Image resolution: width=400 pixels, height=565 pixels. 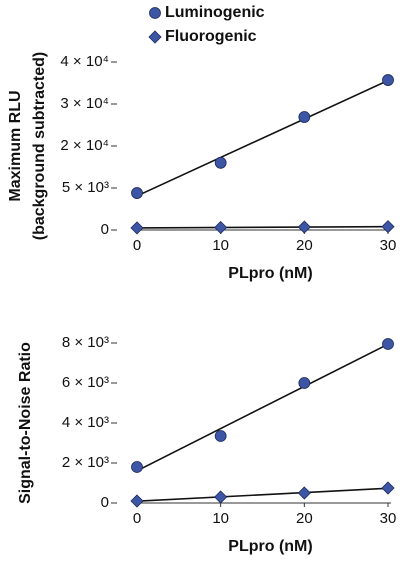 I want to click on y-tick-label: 8 × 10³, so click(x=85, y=342).